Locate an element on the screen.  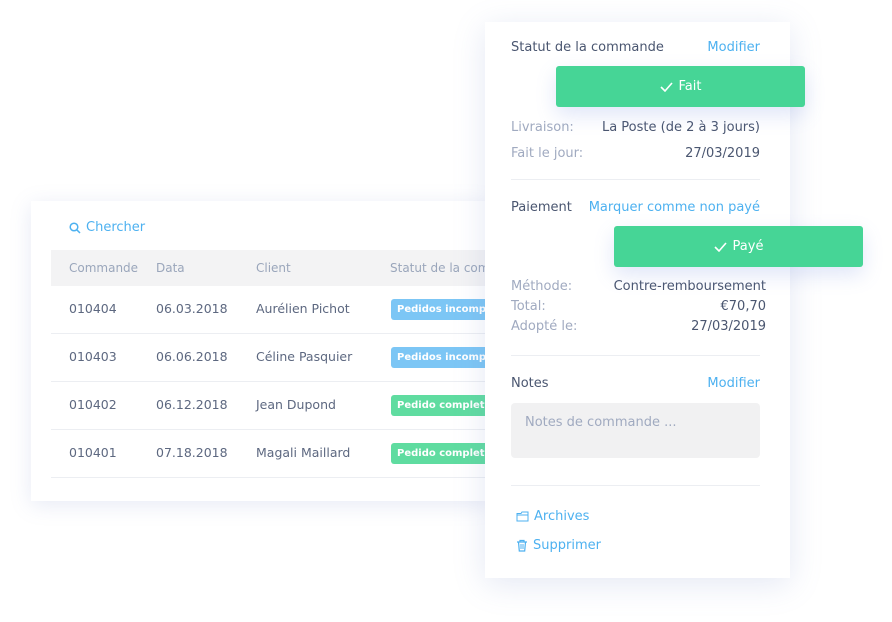
status-modify-link: Modifier is located at coordinates (733, 47).